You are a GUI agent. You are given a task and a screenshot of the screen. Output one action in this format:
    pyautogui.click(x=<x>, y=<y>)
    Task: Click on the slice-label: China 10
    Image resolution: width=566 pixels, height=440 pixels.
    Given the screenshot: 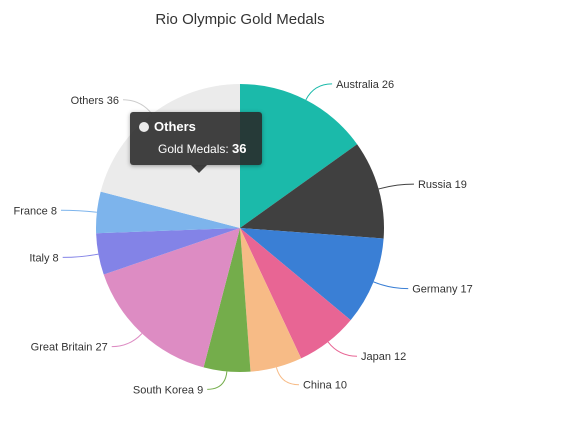 What is the action you would take?
    pyautogui.click(x=325, y=386)
    